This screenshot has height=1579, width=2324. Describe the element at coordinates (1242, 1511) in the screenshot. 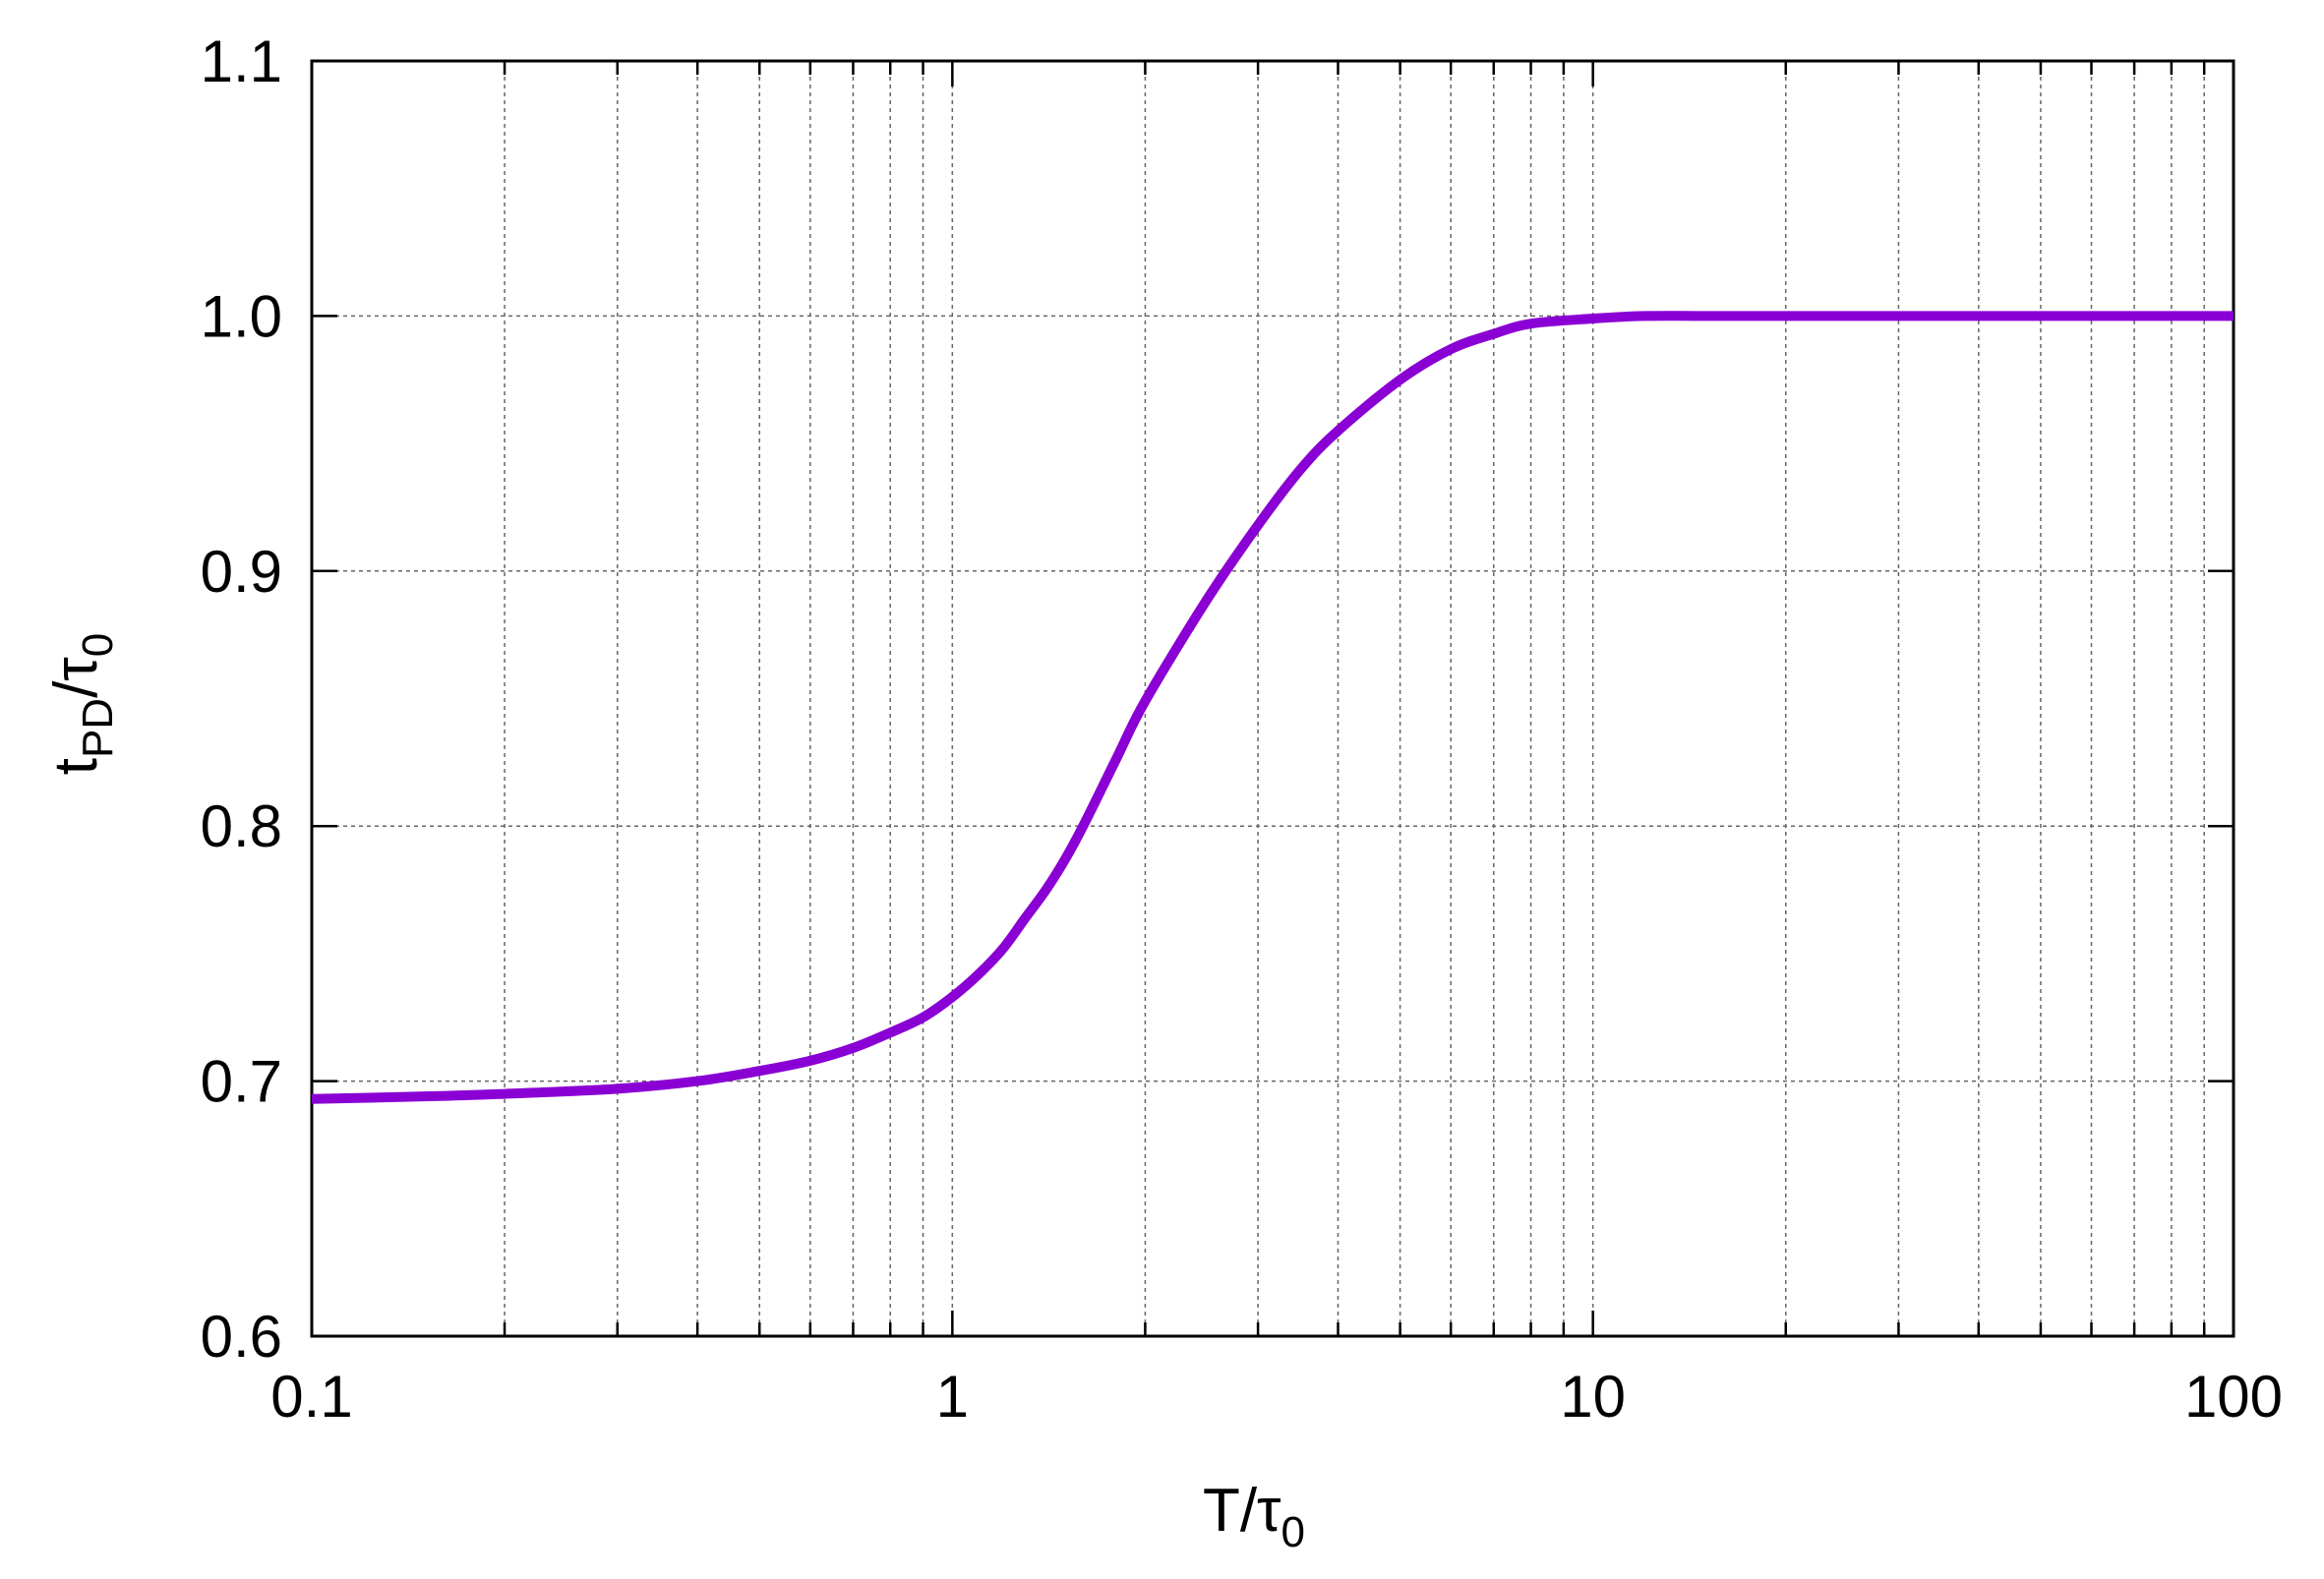

I see `x-axis-label-main: T/τ` at that location.